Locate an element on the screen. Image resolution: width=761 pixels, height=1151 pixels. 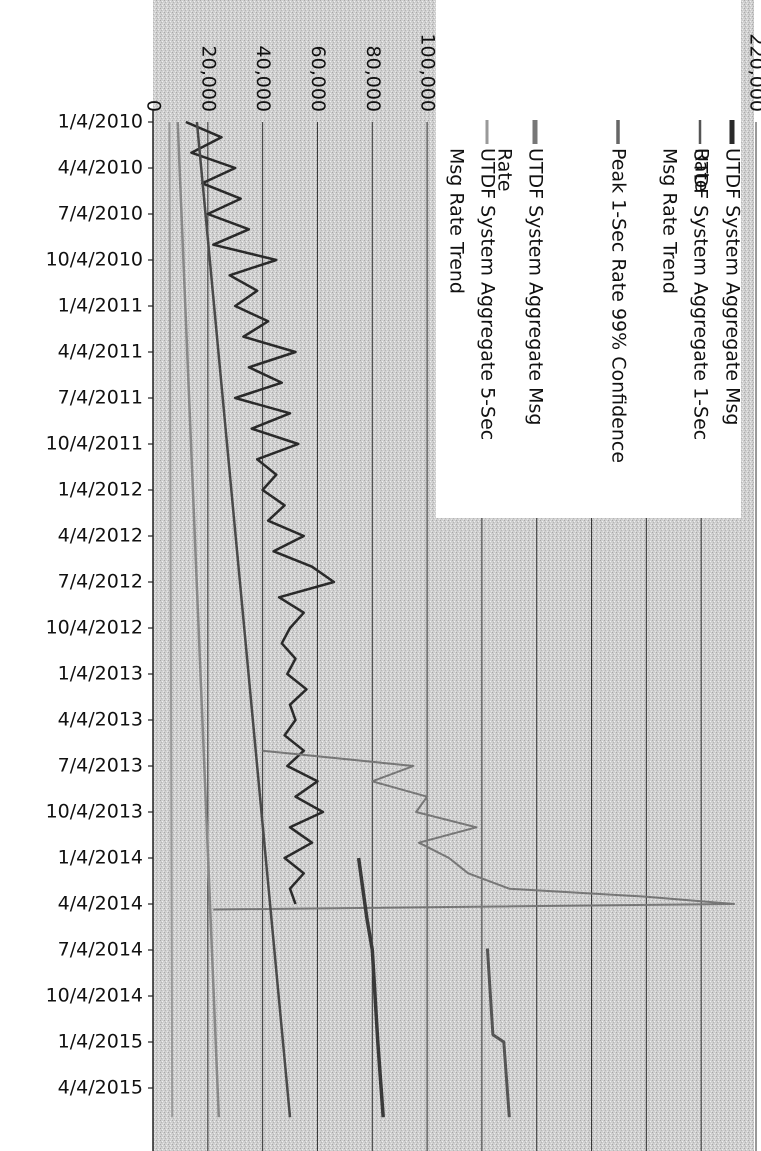
legend-label-utdf-system-aggregate-1-sec: UTDF System Aggregate 1-Sec is located at coordinates (701, 294).